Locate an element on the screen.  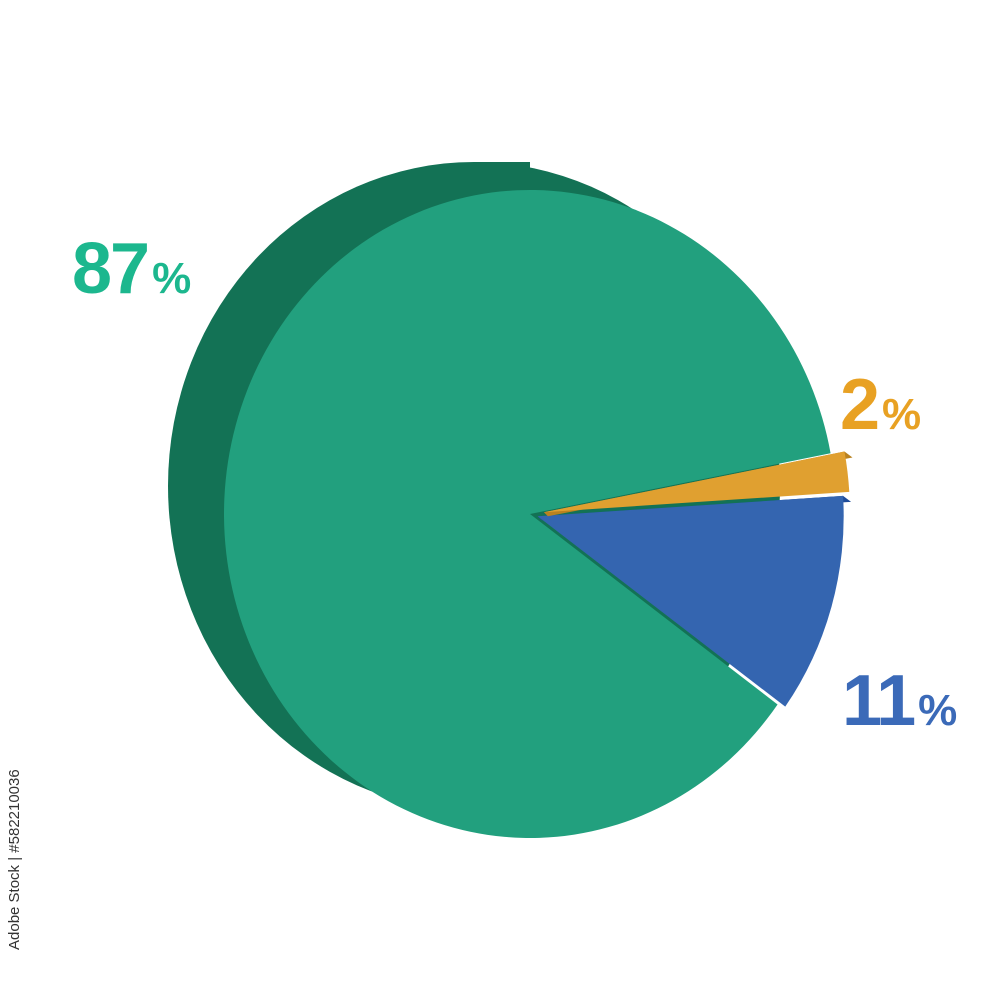
label-value: 11 is located at coordinates (879, 701).